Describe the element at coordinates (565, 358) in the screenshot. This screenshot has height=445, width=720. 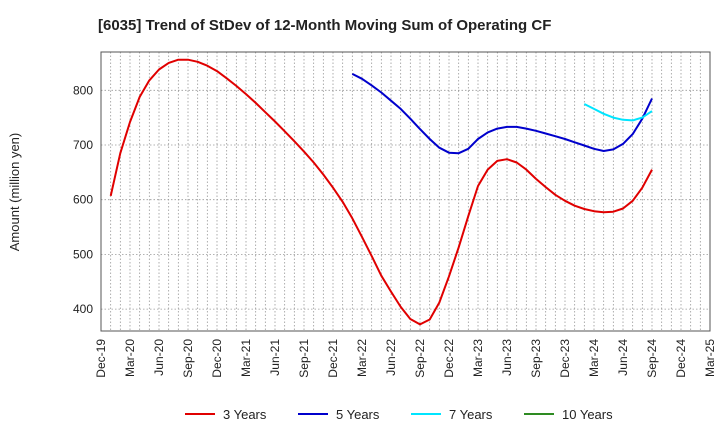
I see `x-tick-label: Dec-23` at that location.